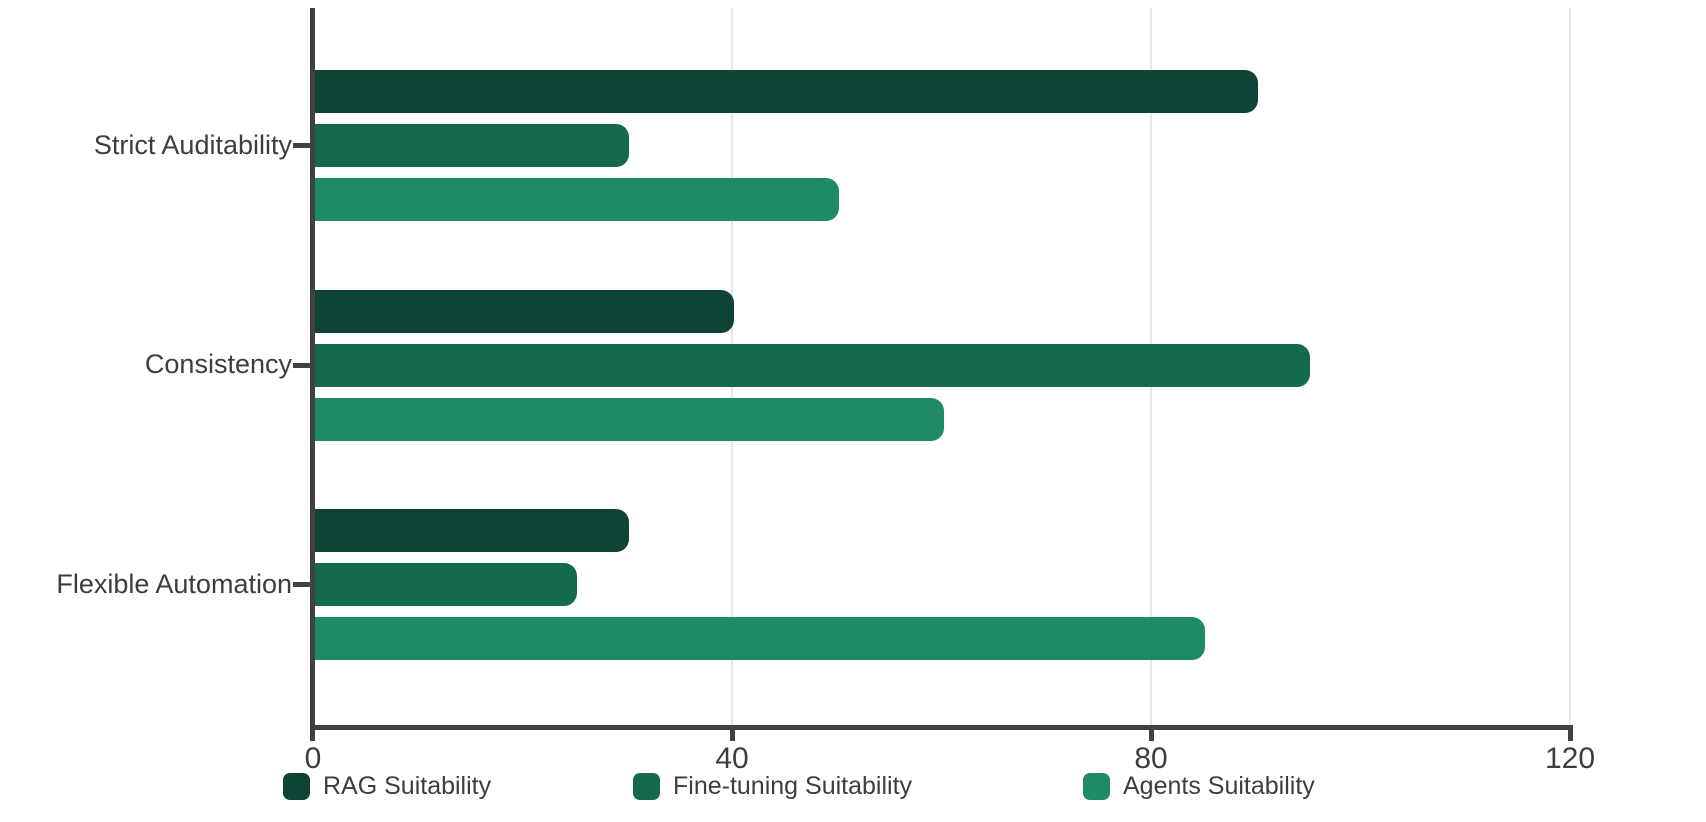  Describe the element at coordinates (524, 311) in the screenshot. I see `bar-rag-suitability-consistency` at that location.